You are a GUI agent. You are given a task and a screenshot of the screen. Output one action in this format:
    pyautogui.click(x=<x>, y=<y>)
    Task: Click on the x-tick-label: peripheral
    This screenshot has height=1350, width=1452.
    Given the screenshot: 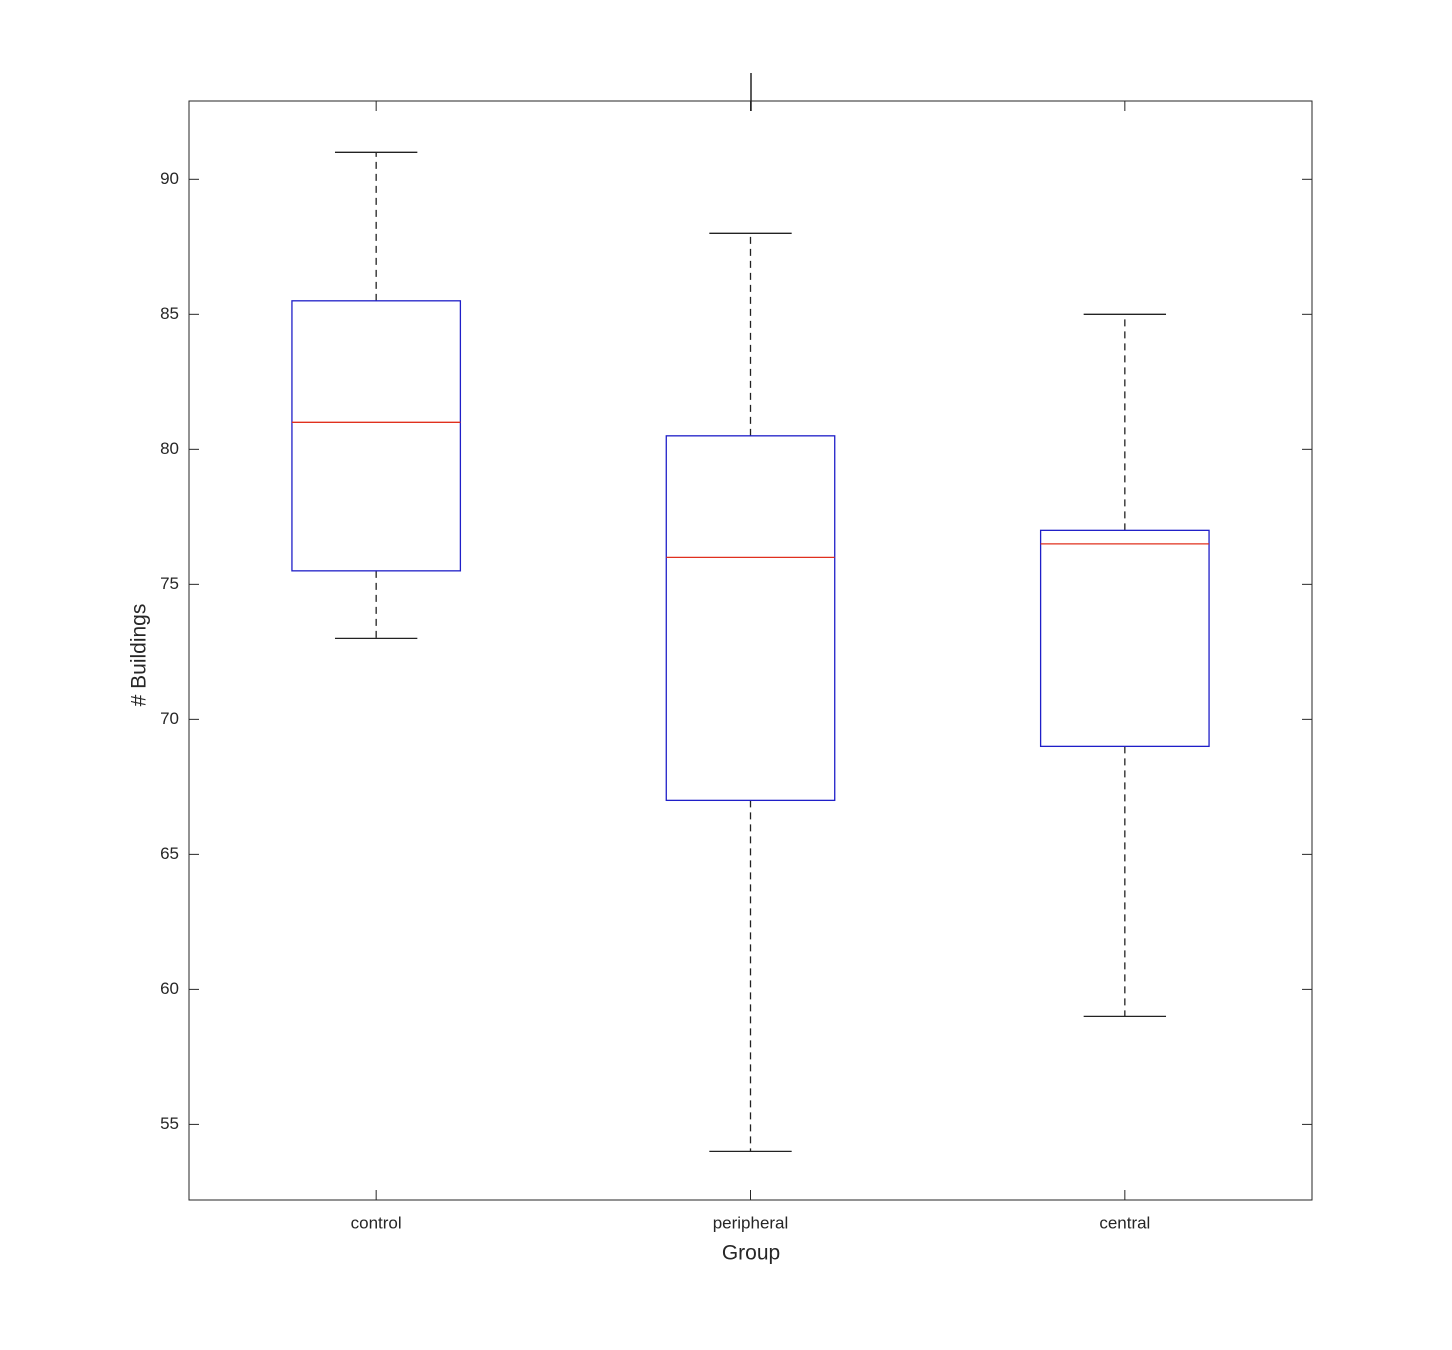 What is the action you would take?
    pyautogui.click(x=751, y=1222)
    